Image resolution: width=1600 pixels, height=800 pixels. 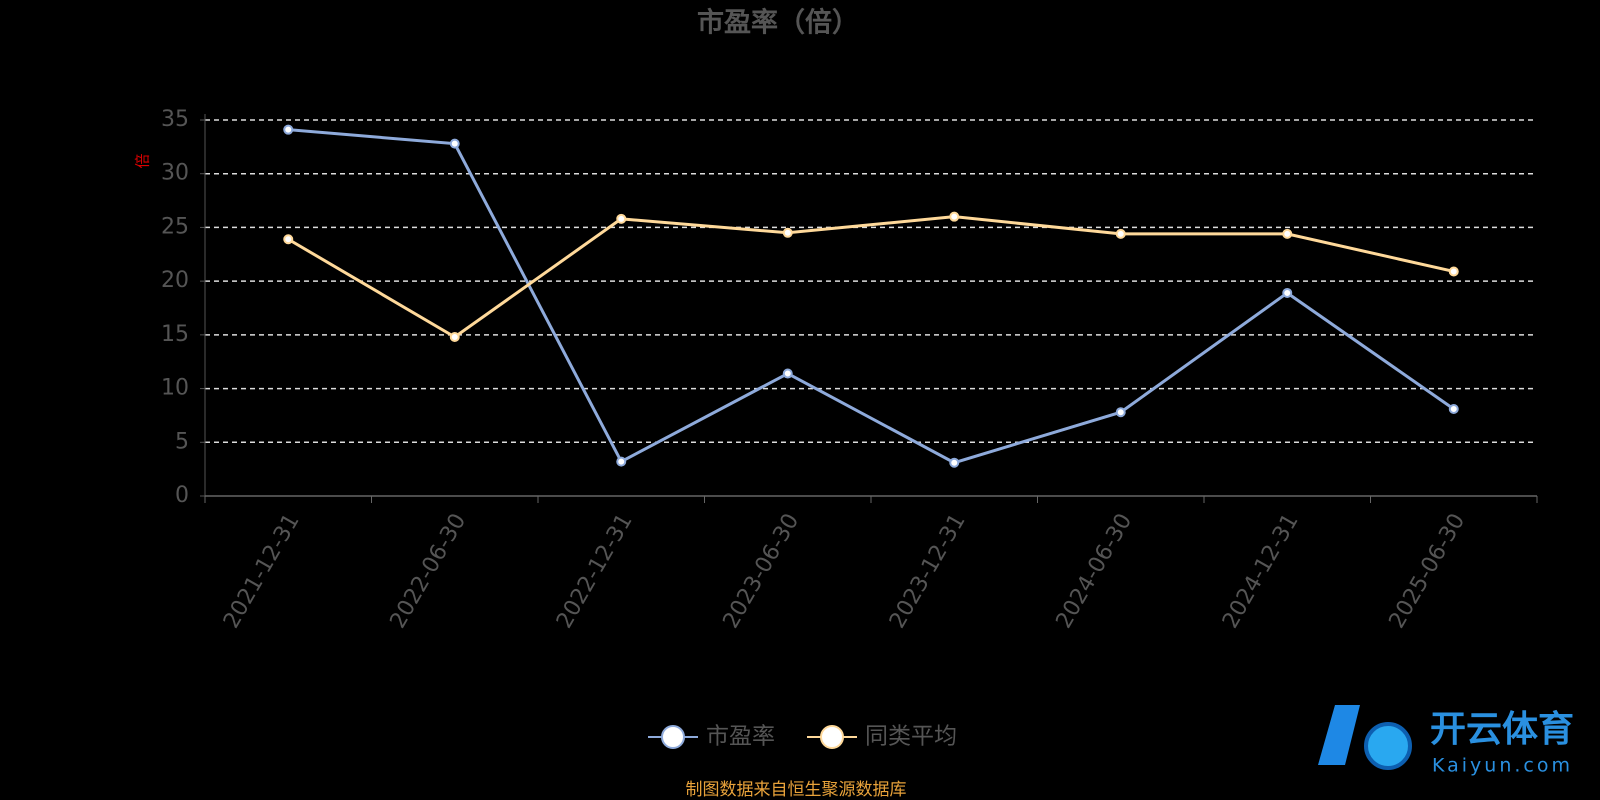 I want to click on legend-label: 市盈率, so click(x=740, y=737).